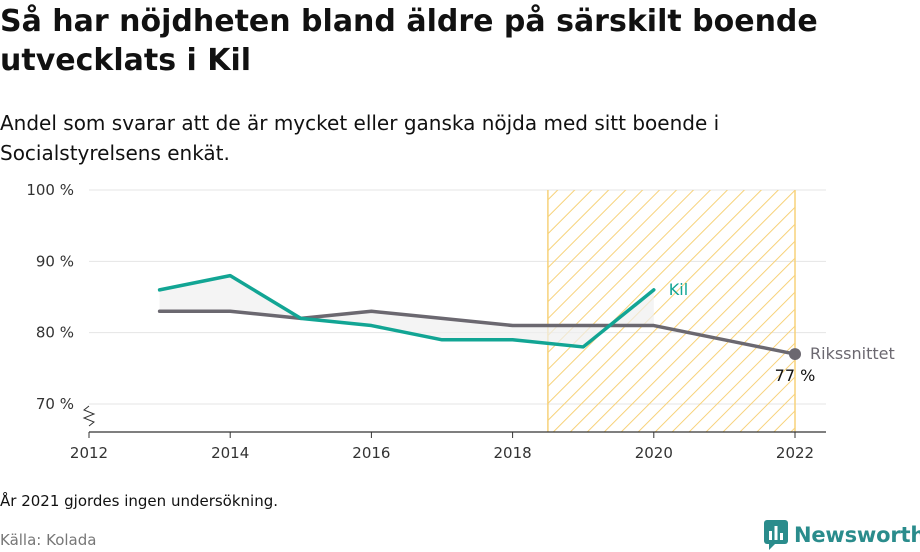  Describe the element at coordinates (55, 404) in the screenshot. I see `y-tick-label-70: 70 %` at that location.